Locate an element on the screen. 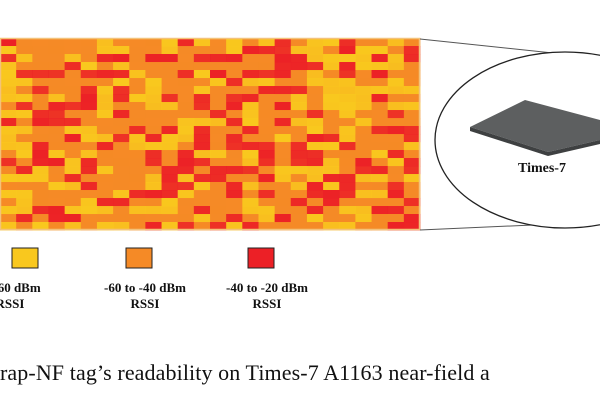  legend-label-yellow: to -60 dBm RSSI is located at coordinates (20, 295).